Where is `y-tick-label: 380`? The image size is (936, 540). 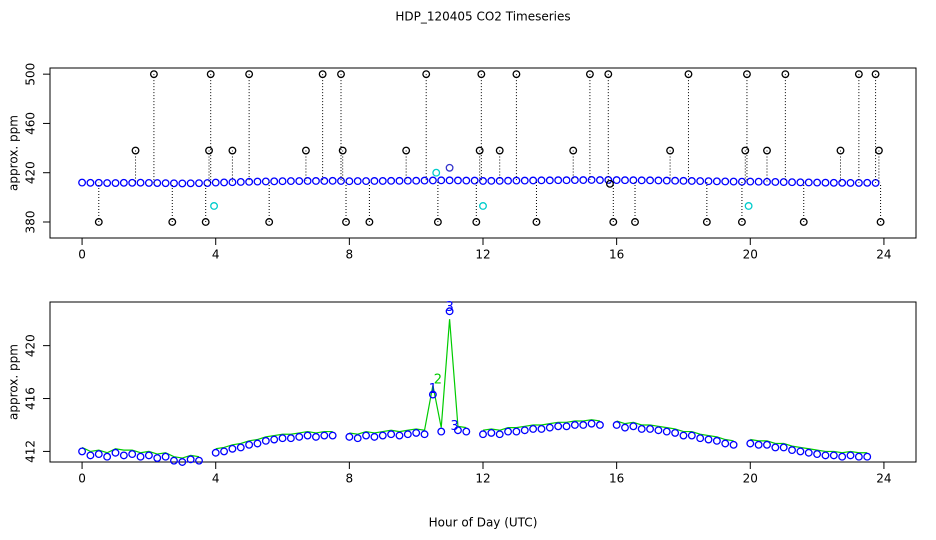 y-tick-label: 380 is located at coordinates (31, 222).